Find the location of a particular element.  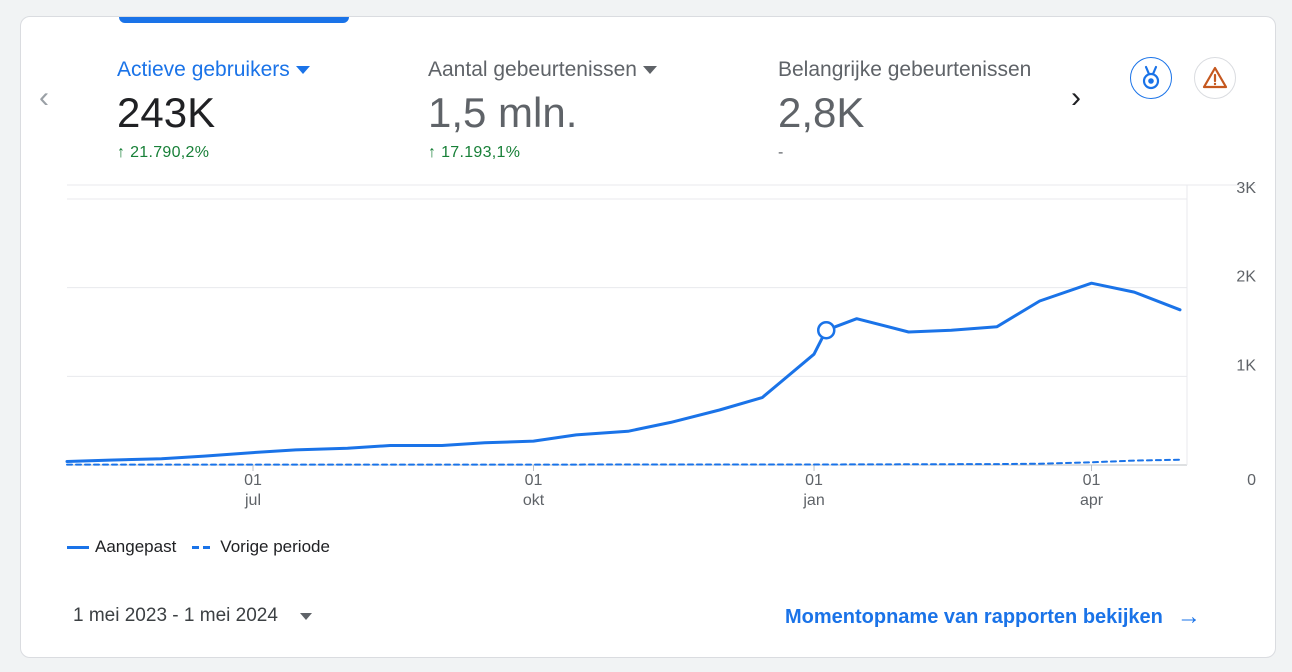

view-snapshot-link: Momentopname van rapporten bekijken → is located at coordinates (993, 616).